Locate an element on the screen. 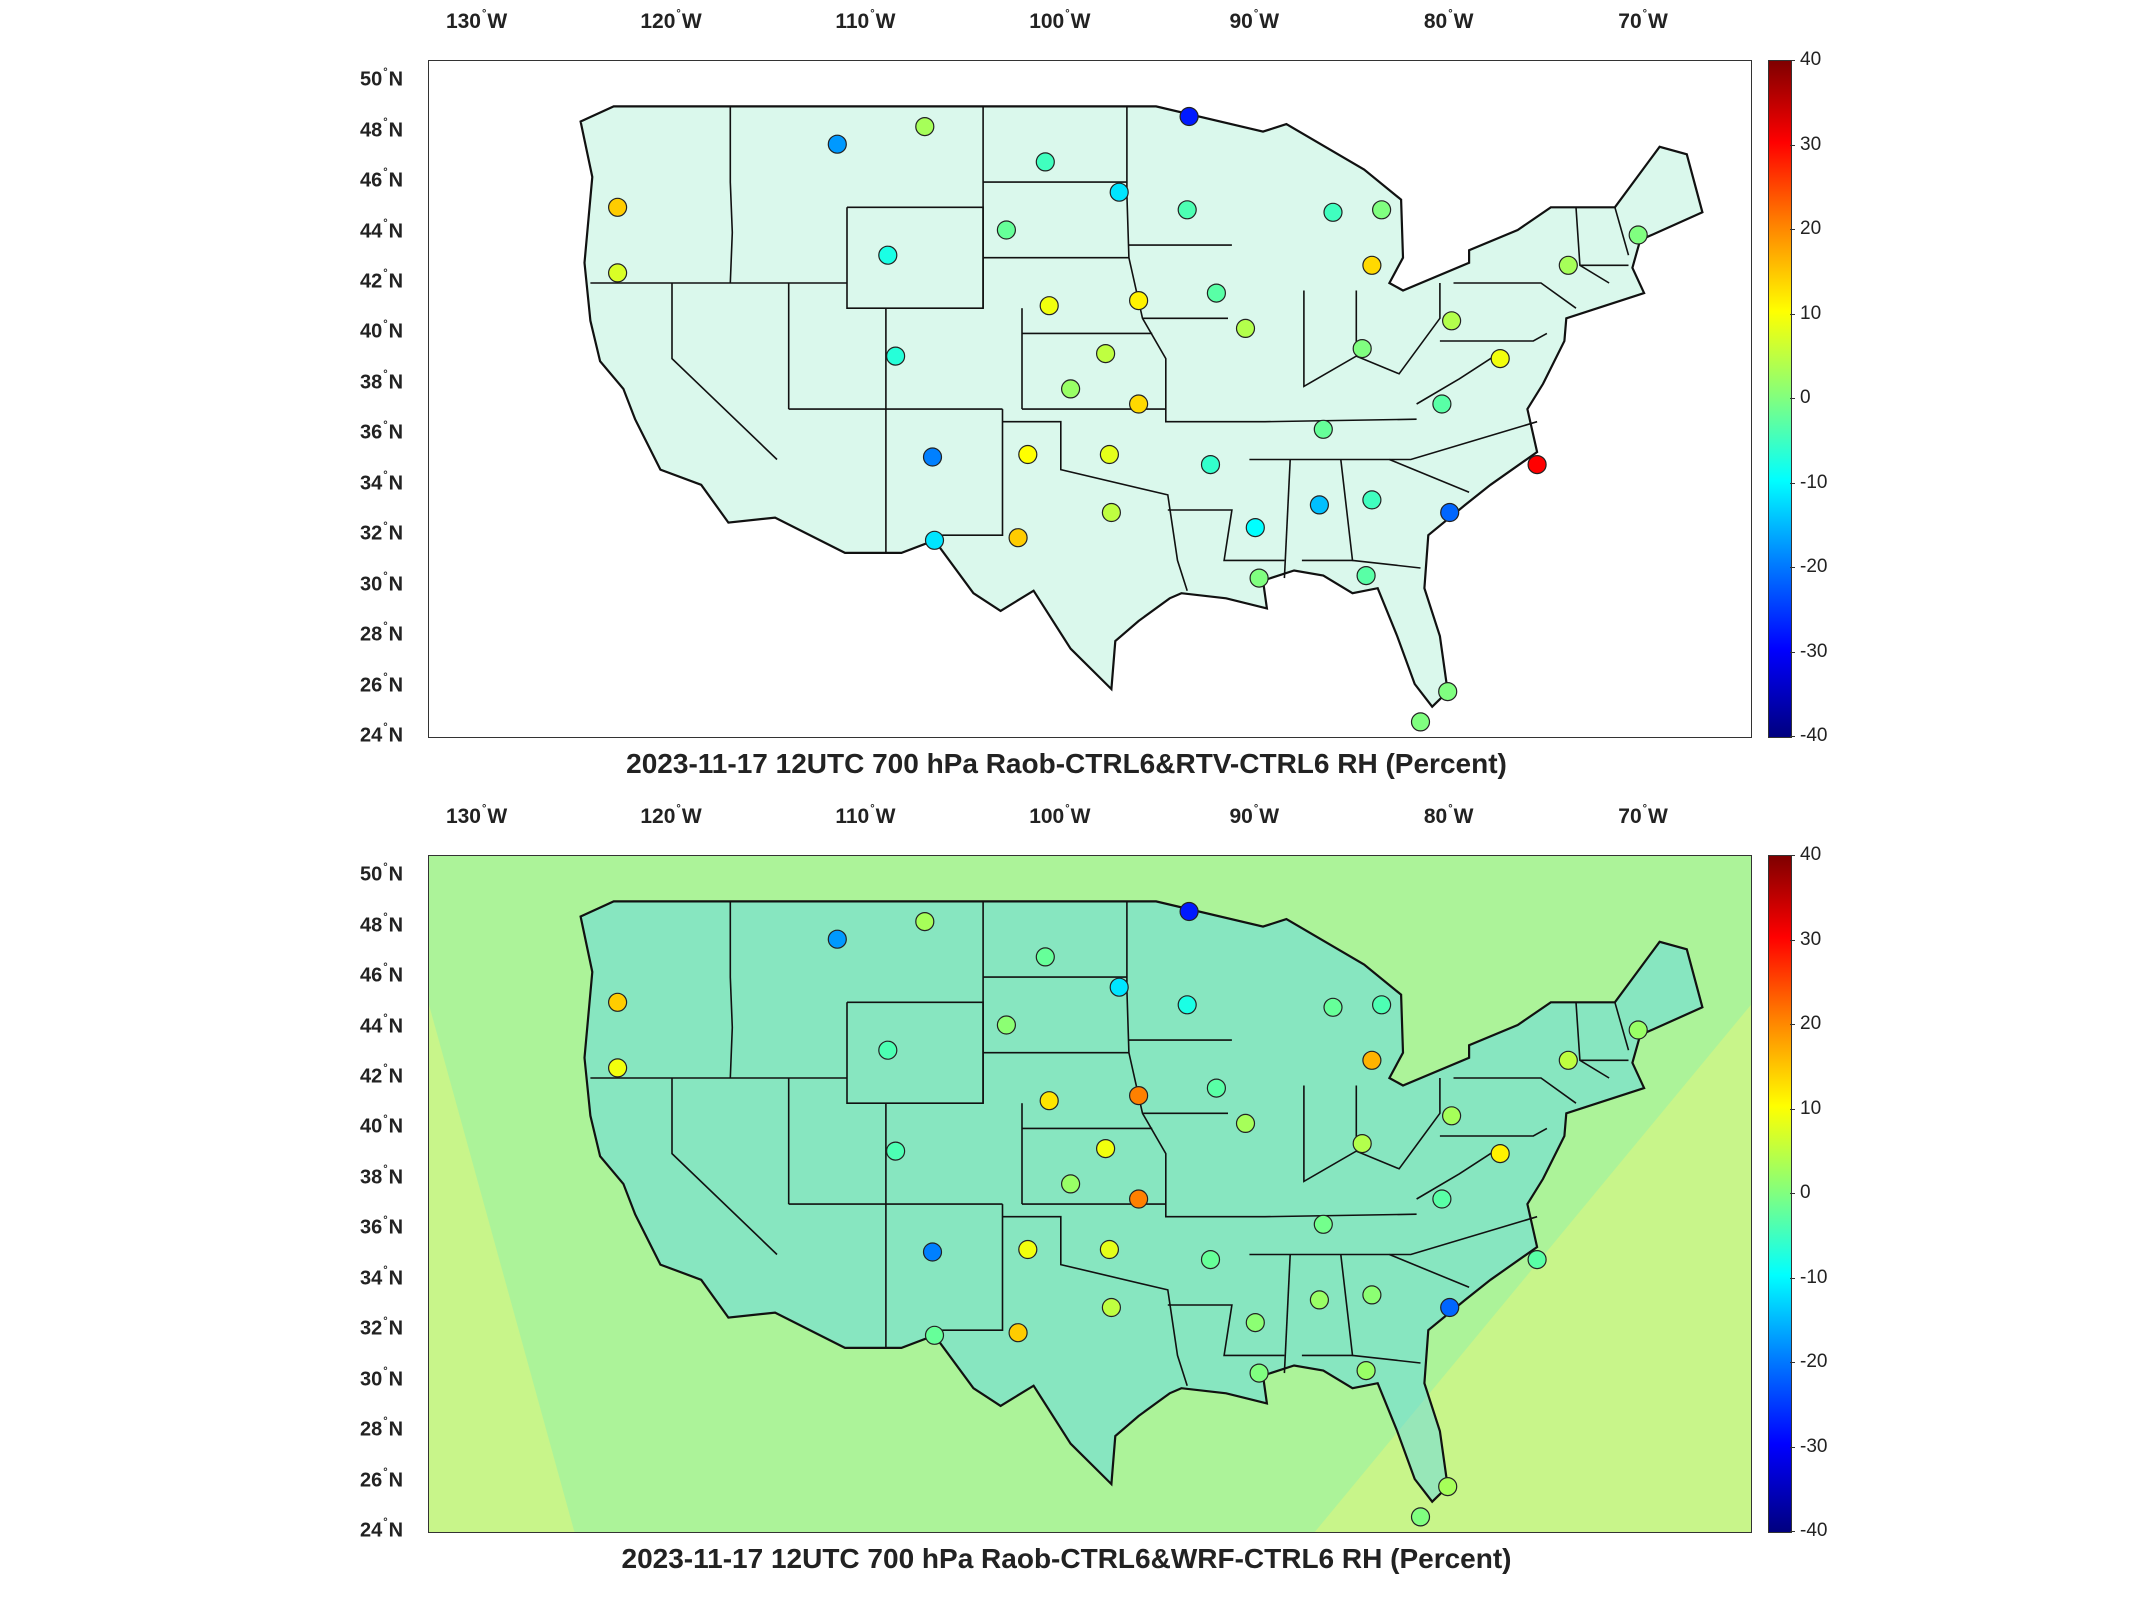  colorbar-tick-label: -30 is located at coordinates (1814, 1446).